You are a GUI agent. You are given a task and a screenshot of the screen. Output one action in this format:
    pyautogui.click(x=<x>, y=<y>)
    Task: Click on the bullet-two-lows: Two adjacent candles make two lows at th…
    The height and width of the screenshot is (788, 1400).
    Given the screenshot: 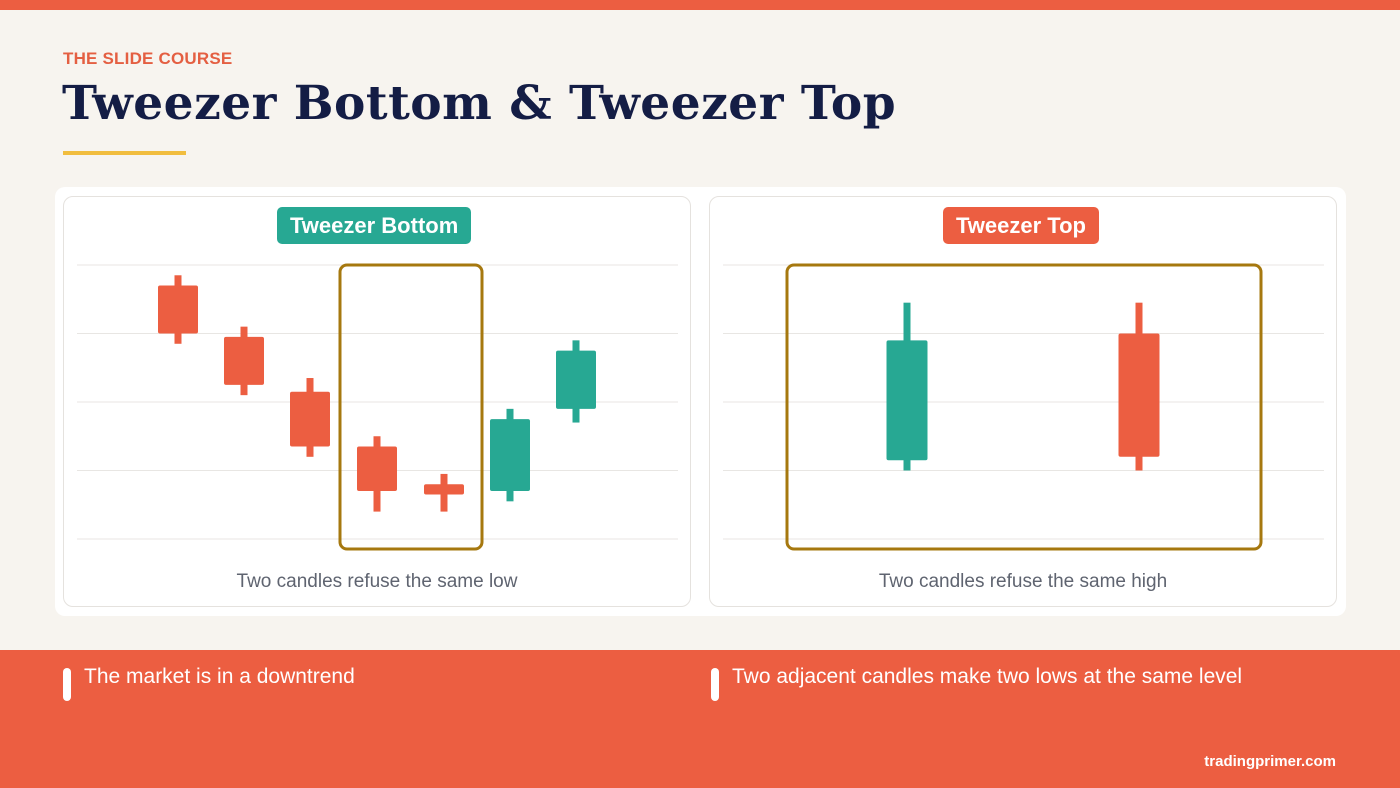 What is the action you would take?
    pyautogui.click(x=976, y=683)
    